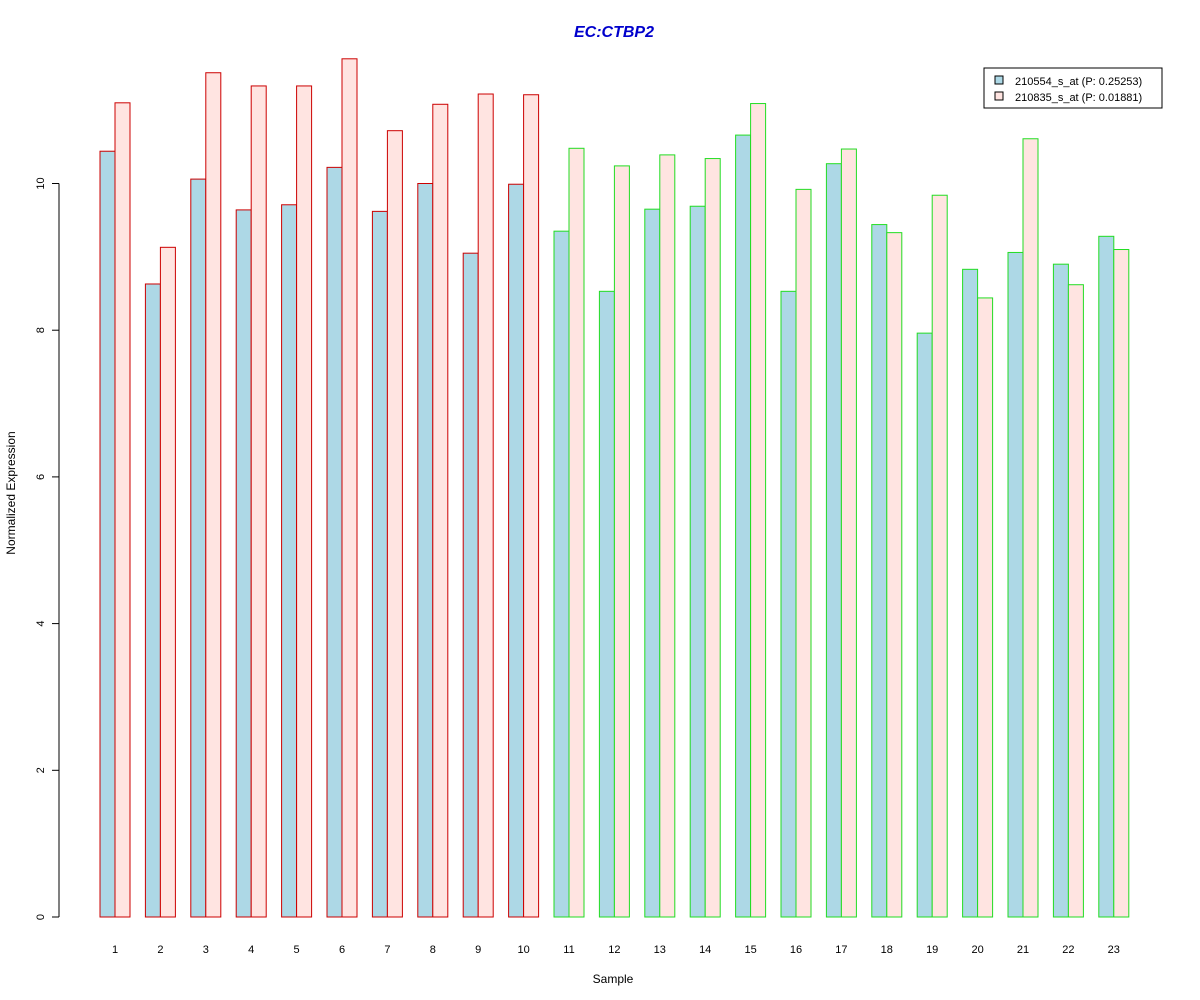  What do you see at coordinates (206, 950) in the screenshot?
I see `x-tick-label-3: 3` at bounding box center [206, 950].